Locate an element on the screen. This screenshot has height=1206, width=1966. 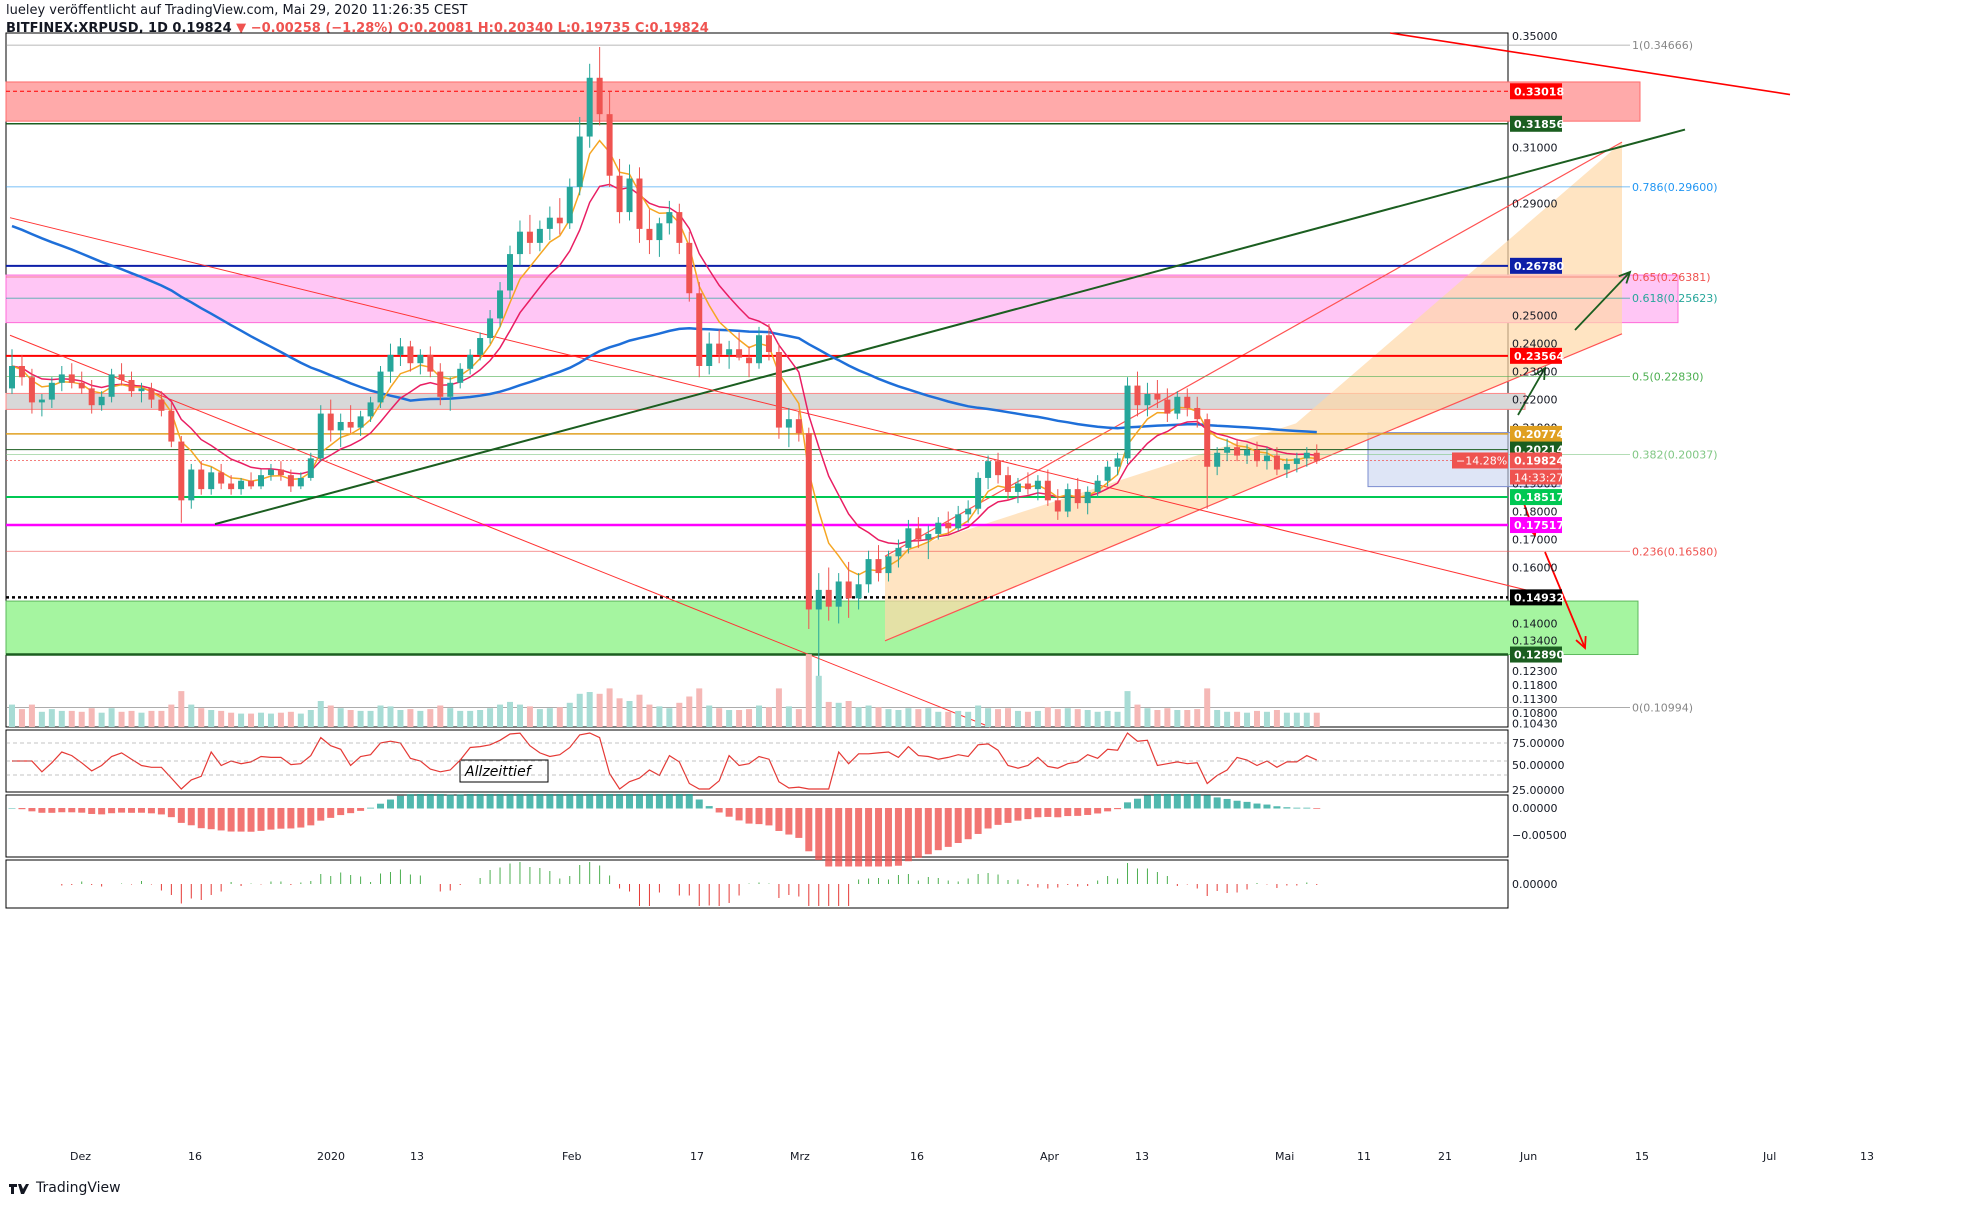
y-axis-tick-label: 0.25000 is located at coordinates (1535, 316).